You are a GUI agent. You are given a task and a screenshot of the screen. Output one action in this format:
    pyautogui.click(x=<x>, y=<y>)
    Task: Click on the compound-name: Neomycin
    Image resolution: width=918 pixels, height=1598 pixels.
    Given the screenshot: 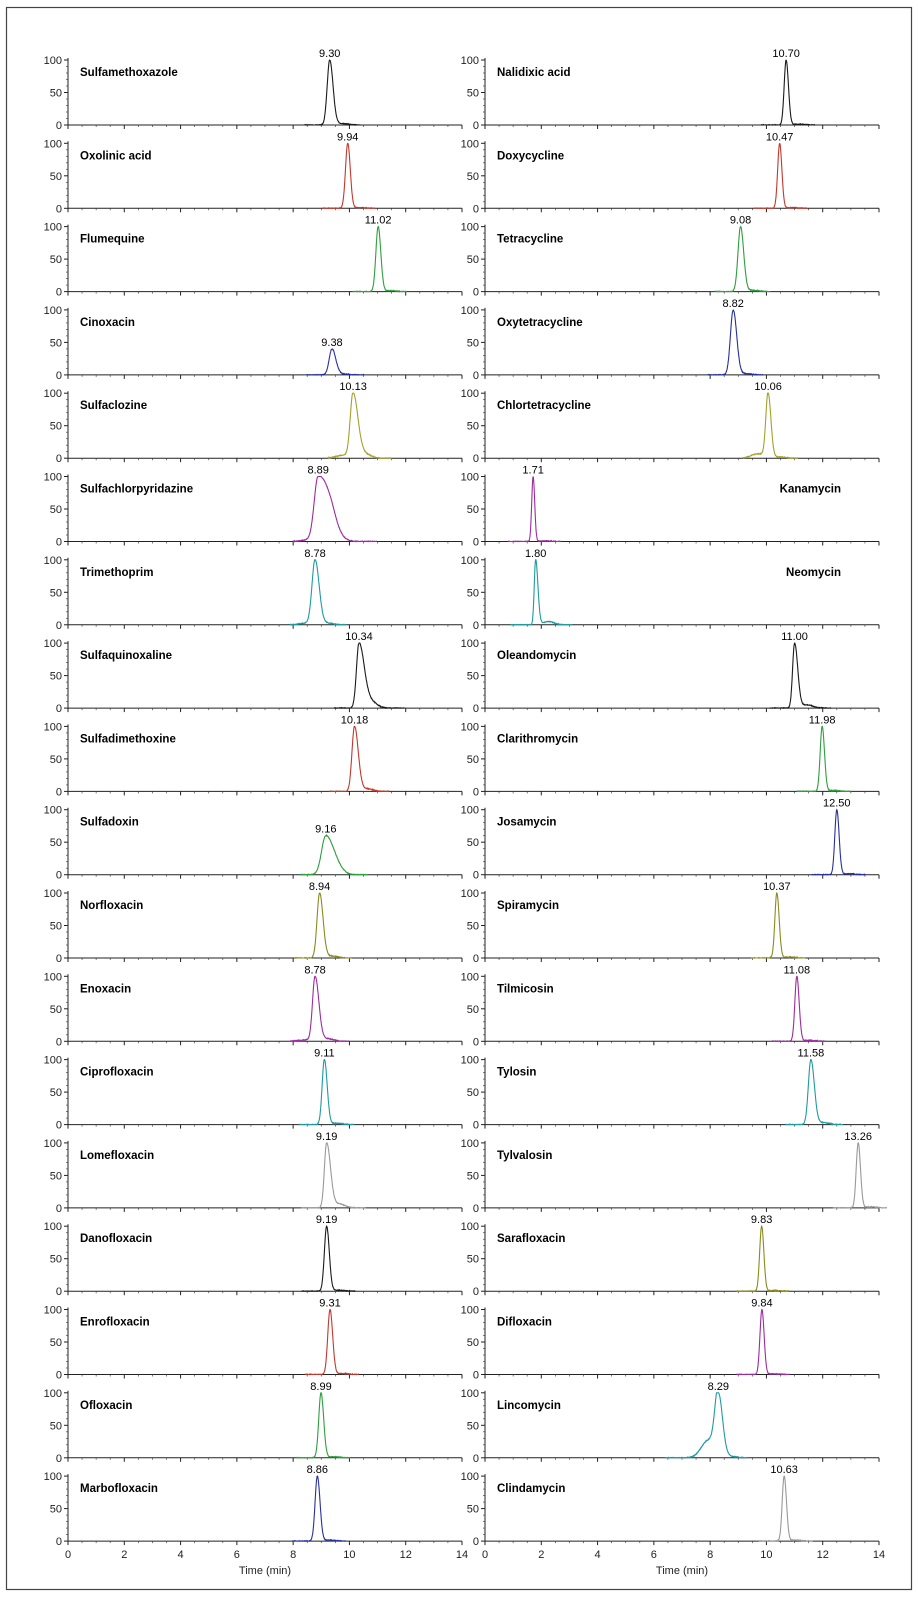 What is the action you would take?
    pyautogui.click(x=813, y=573)
    